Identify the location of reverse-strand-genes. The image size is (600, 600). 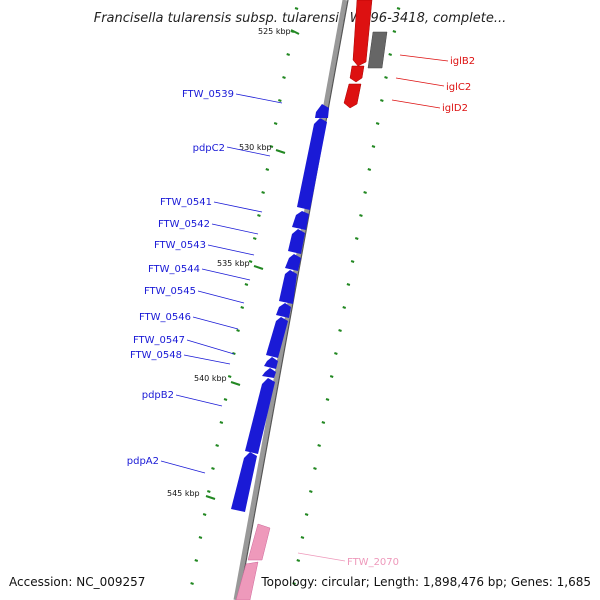
(280, 308).